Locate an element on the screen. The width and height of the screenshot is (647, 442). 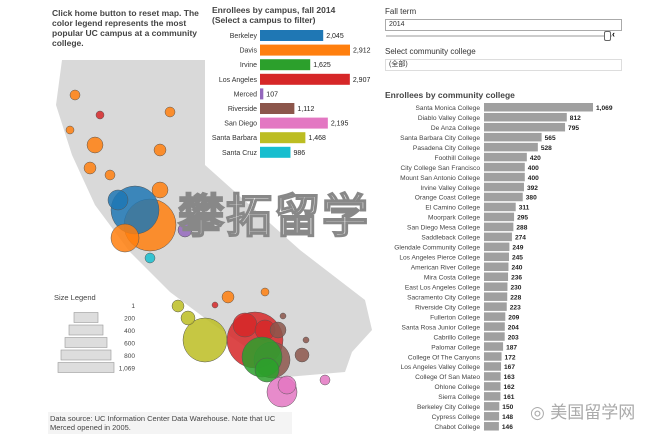
college-label: De Anza College is located at coordinates (455, 128).